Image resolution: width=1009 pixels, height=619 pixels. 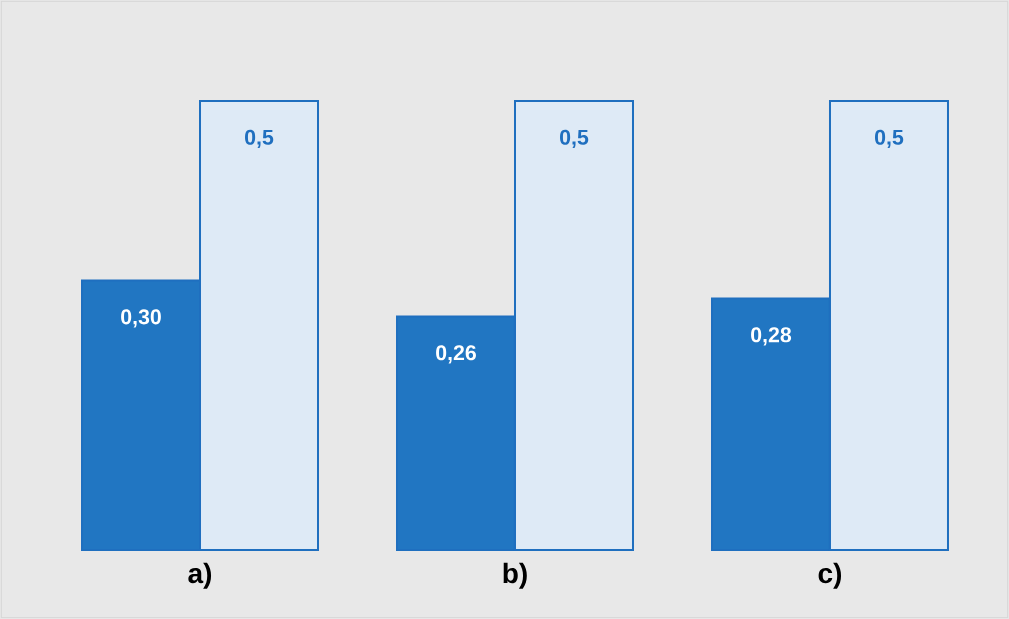 I want to click on data-label: 0,26, so click(x=456, y=354).